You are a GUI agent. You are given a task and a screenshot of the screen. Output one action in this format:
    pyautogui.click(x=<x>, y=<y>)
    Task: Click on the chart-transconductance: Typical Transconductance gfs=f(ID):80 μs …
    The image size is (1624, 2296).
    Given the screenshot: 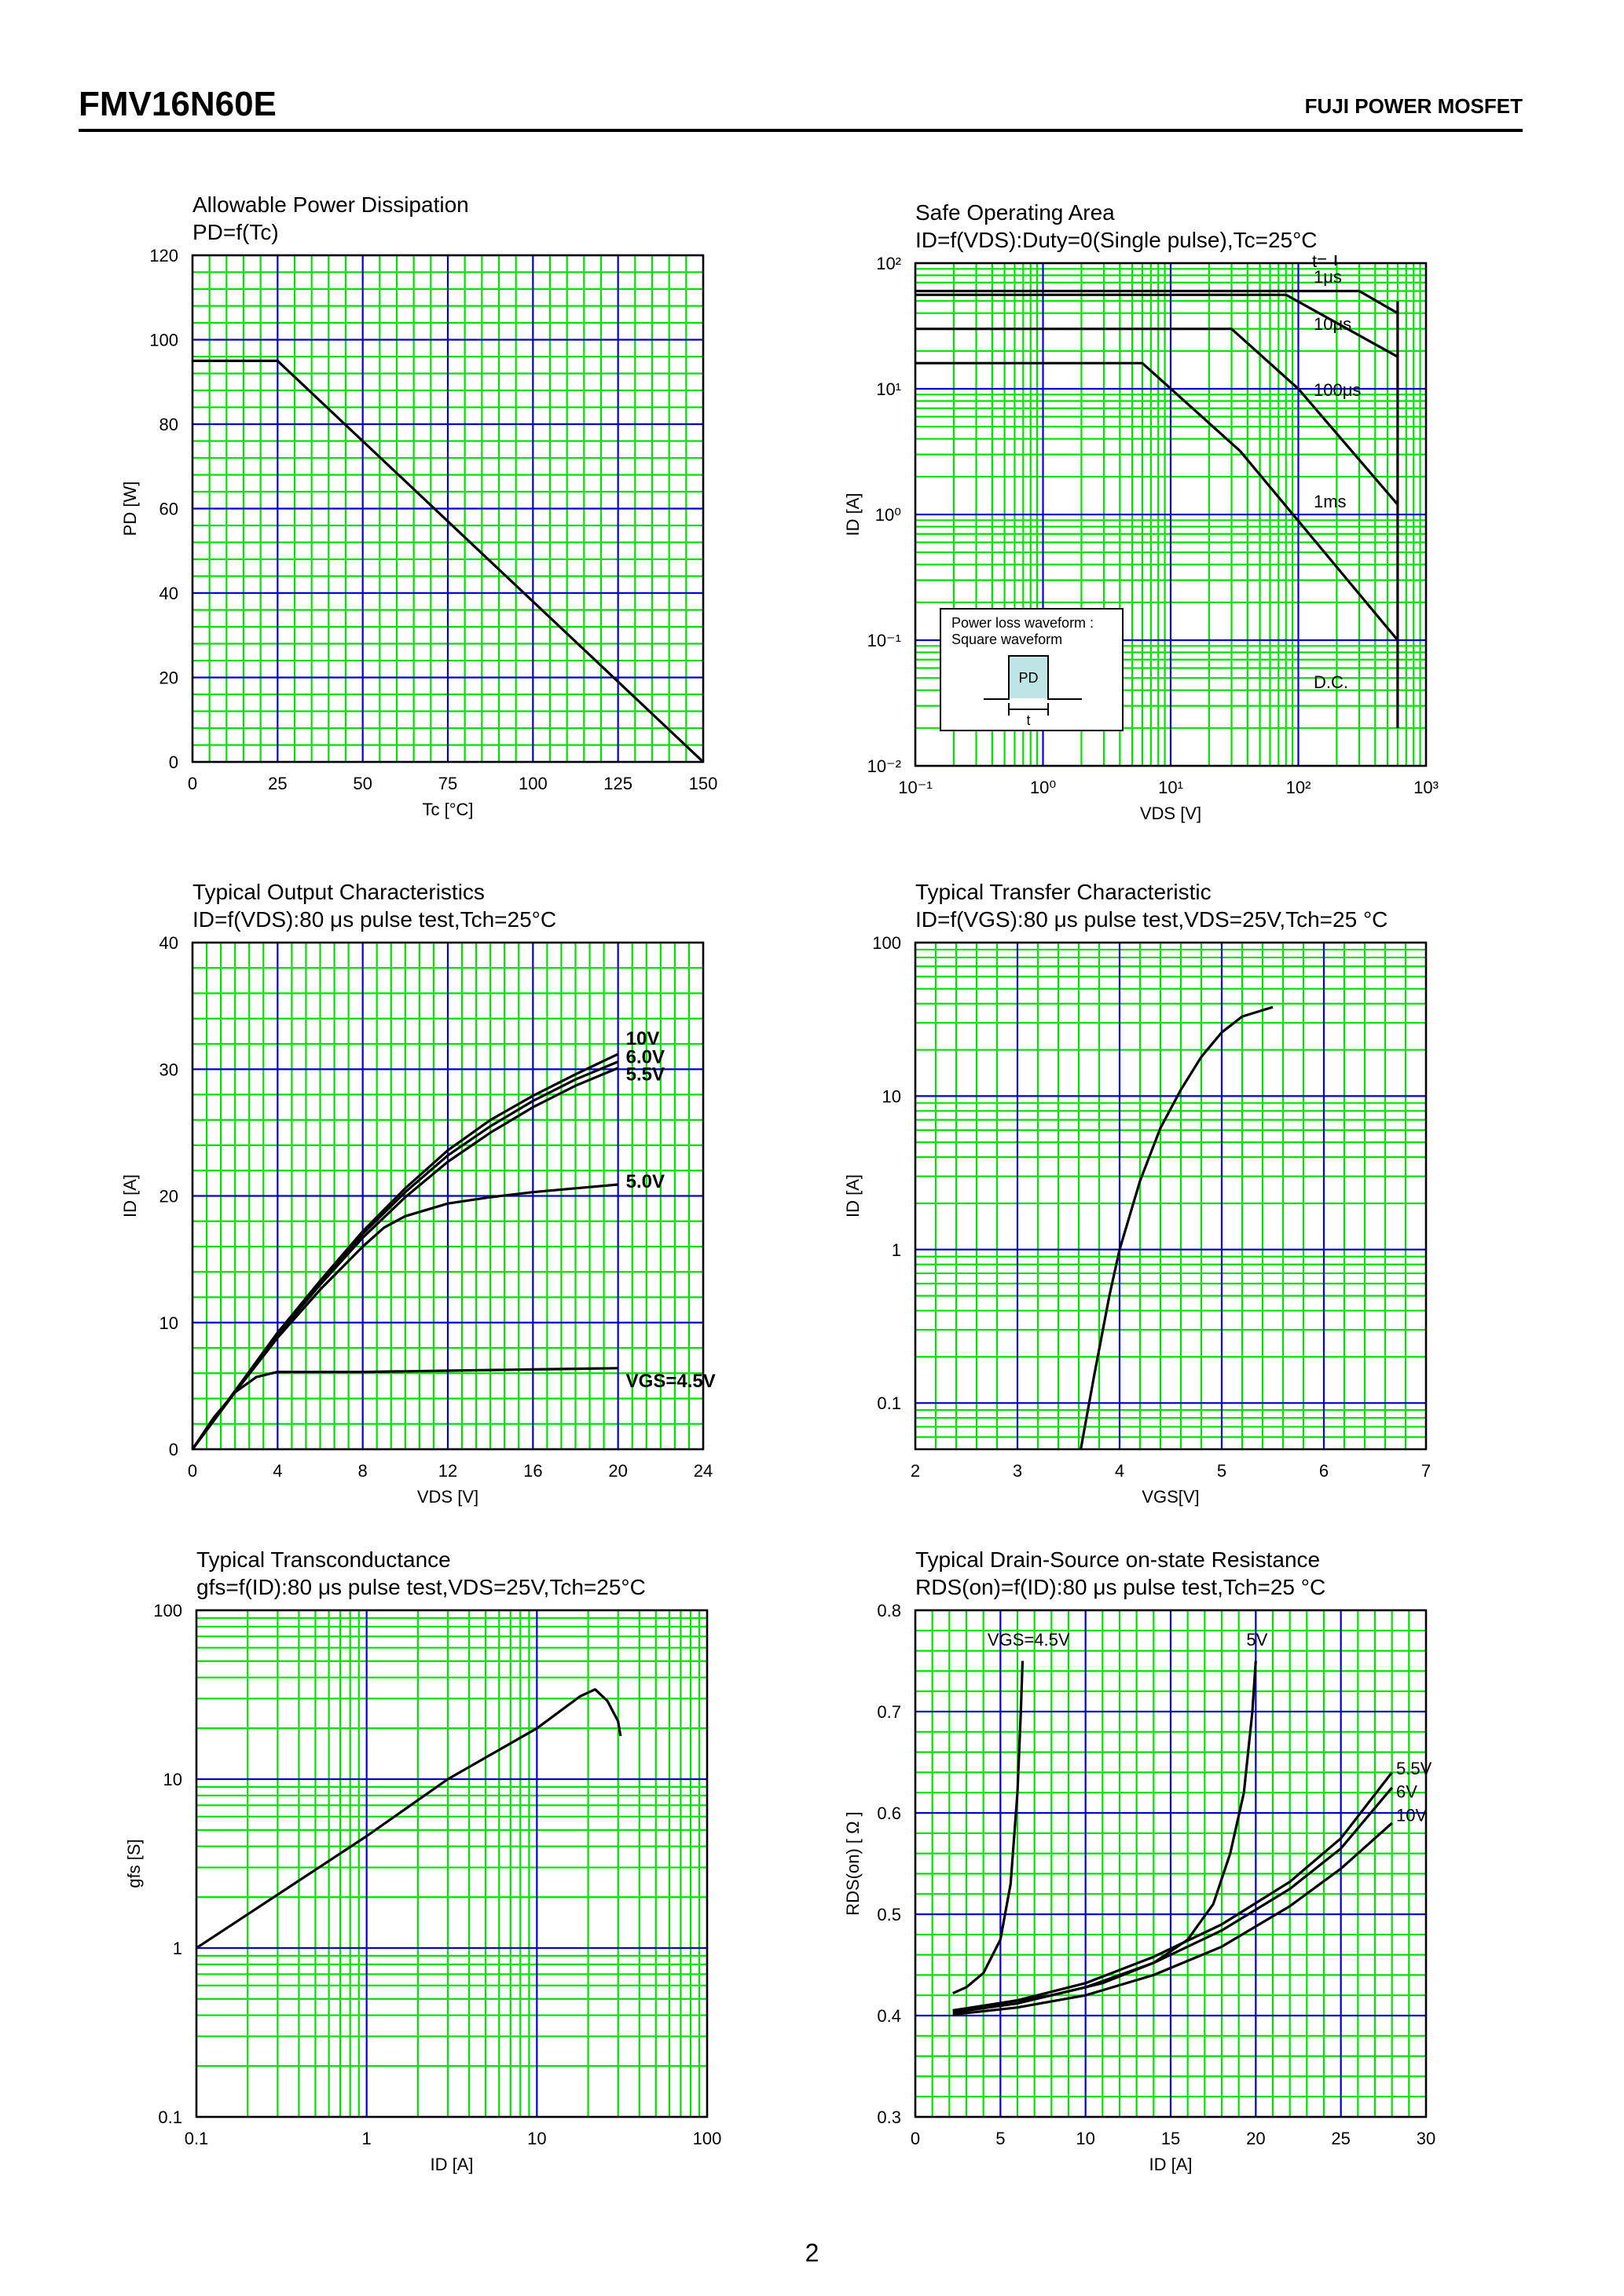 What is the action you would take?
    pyautogui.click(x=423, y=1860)
    